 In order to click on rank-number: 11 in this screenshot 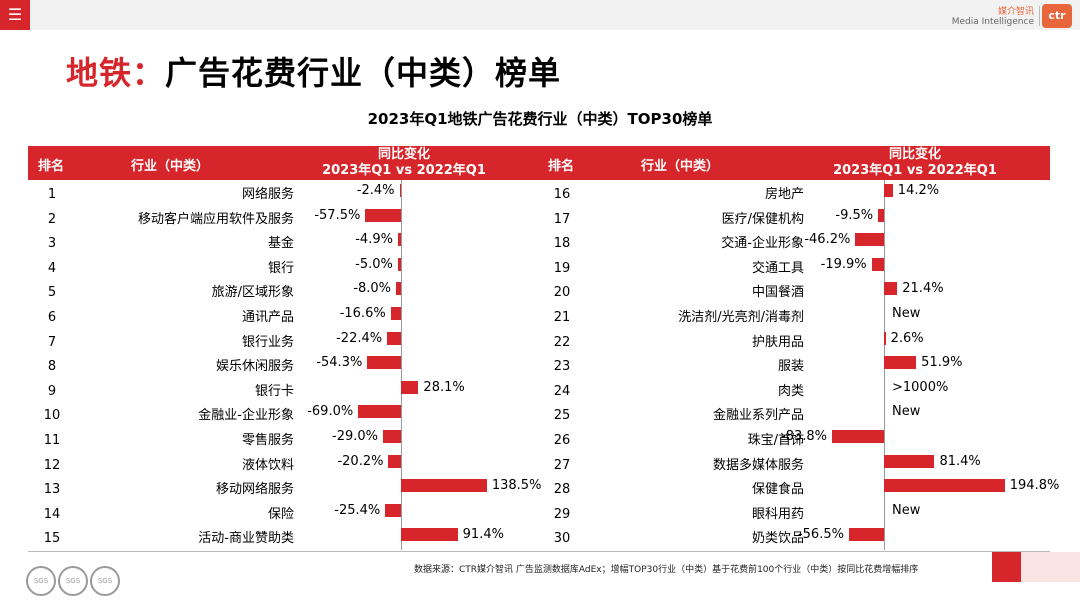, I will do `click(52, 440)`.